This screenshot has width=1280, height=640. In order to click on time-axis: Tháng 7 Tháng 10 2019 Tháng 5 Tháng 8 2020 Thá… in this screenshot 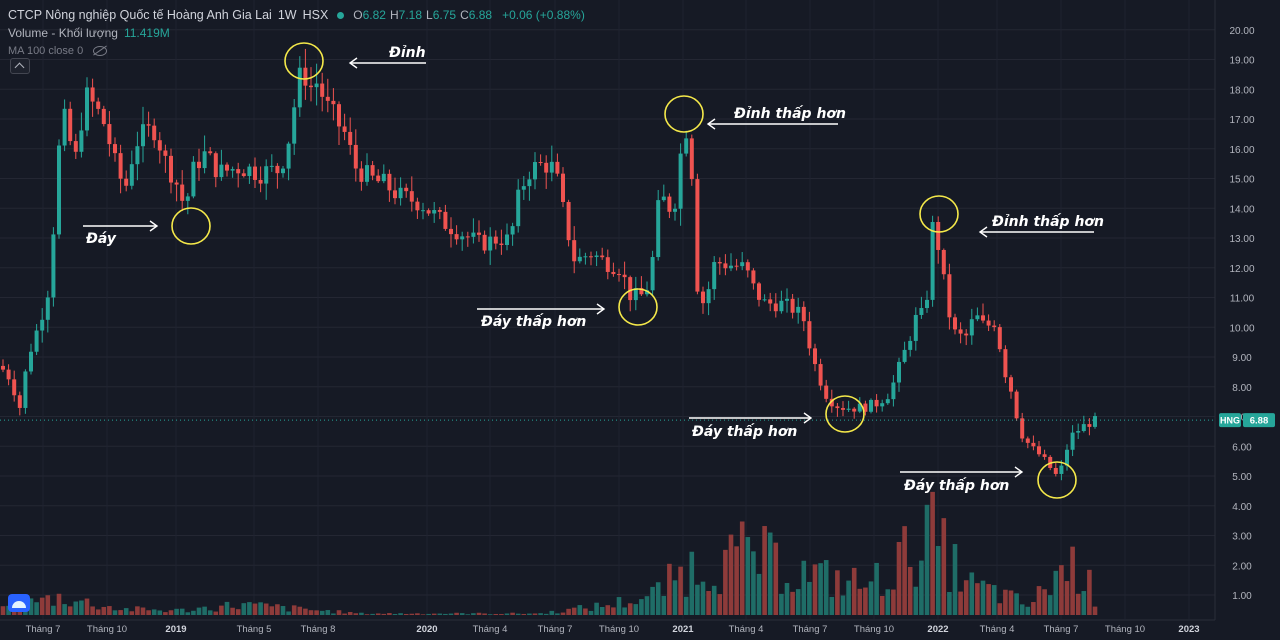, I will do `click(613, 629)`.